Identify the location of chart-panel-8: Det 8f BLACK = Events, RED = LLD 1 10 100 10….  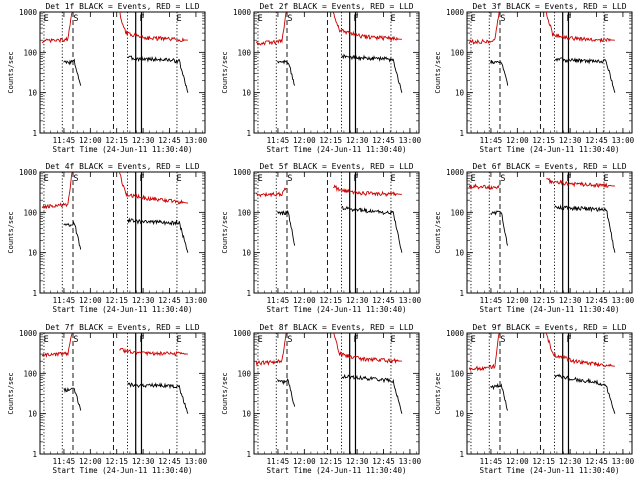
(321, 399).